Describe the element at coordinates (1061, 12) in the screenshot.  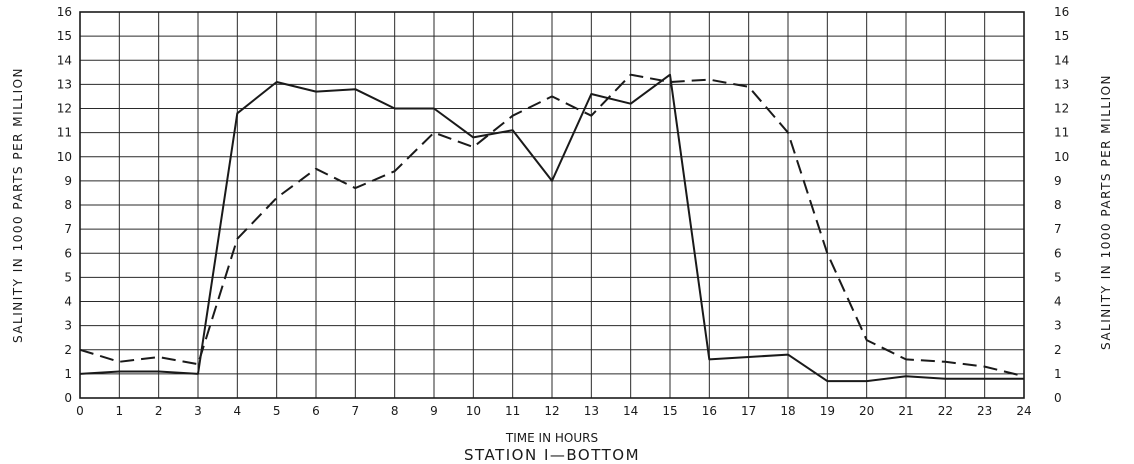
I see `y-tick-label-right: 16` at that location.